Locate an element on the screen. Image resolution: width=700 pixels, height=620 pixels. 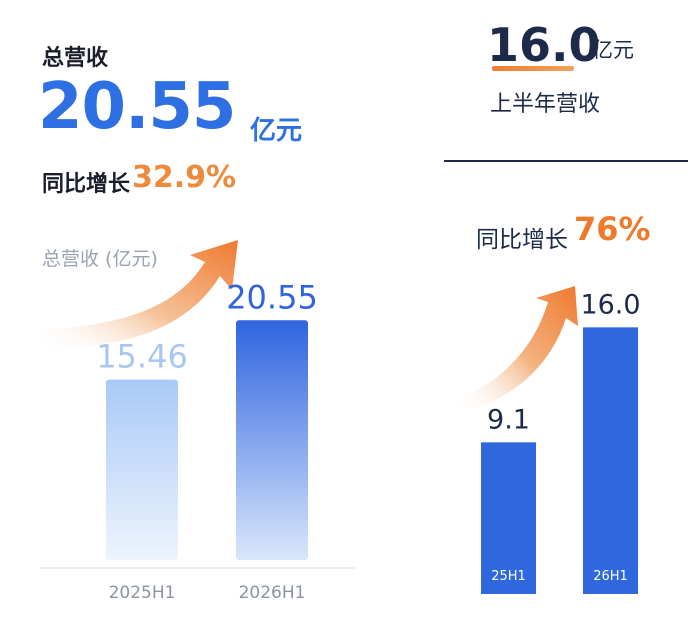
right-bar-value-label: 9.1 is located at coordinates (508, 419).